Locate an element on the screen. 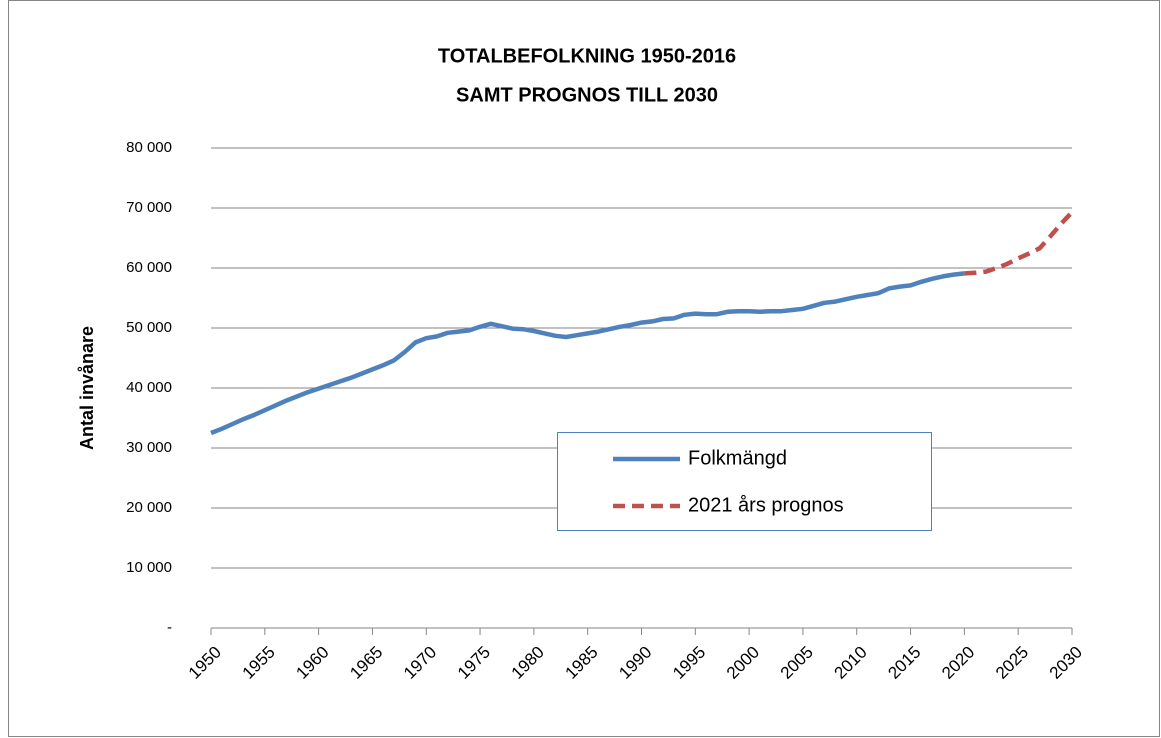 Image resolution: width=1161 pixels, height=738 pixels. y-tick-label: 40 000 is located at coordinates (149, 387).